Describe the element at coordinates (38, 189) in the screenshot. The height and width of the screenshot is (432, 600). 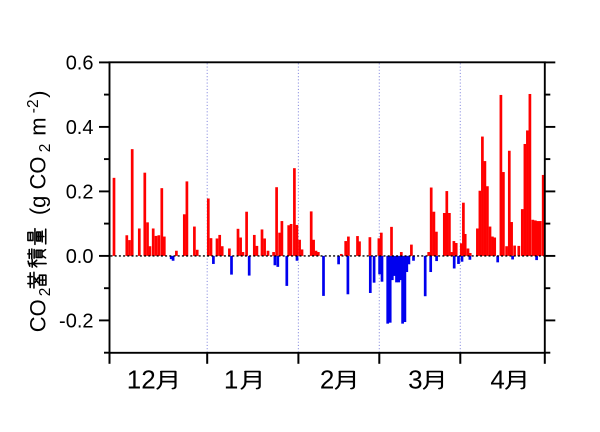
I see `svg-text: (g CO` at that location.